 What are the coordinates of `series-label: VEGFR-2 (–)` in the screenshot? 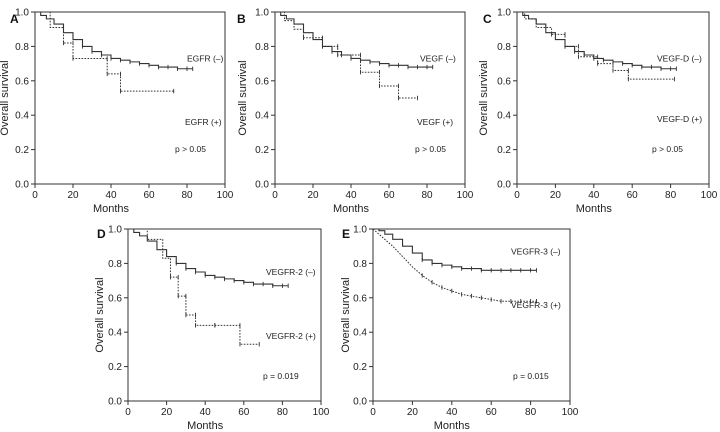 It's located at (291, 272).